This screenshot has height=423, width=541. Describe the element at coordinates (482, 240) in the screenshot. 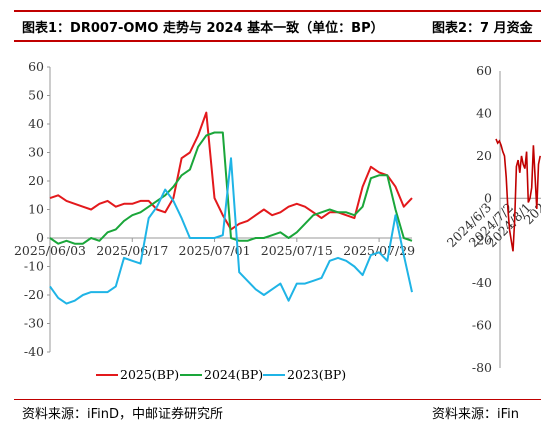

I see `chart2-y-tick-label: -20` at that location.